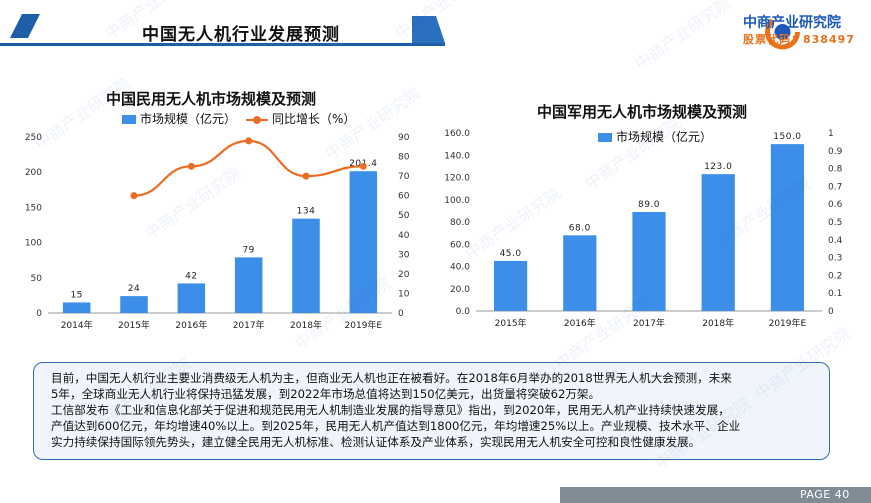 The image size is (871, 503). Describe the element at coordinates (404, 158) in the screenshot. I see `y2-tick-label: 80` at that location.